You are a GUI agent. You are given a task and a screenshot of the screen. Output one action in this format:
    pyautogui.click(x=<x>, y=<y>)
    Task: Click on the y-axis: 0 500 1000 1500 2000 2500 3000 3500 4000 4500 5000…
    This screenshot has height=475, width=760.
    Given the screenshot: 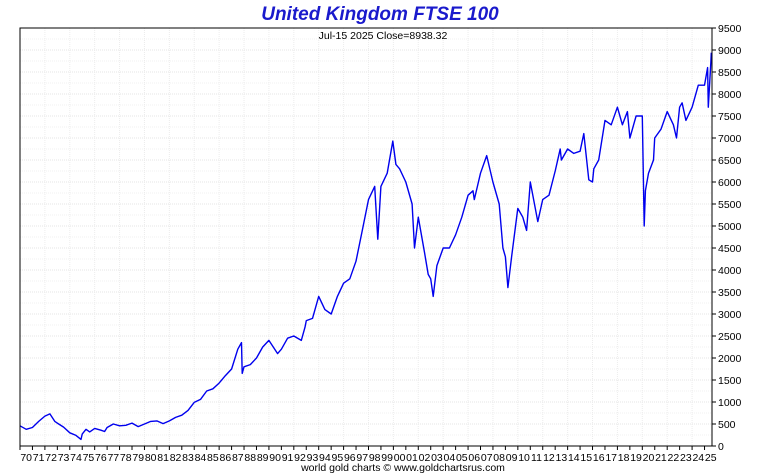 What is the action you would take?
    pyautogui.click(x=727, y=238)
    